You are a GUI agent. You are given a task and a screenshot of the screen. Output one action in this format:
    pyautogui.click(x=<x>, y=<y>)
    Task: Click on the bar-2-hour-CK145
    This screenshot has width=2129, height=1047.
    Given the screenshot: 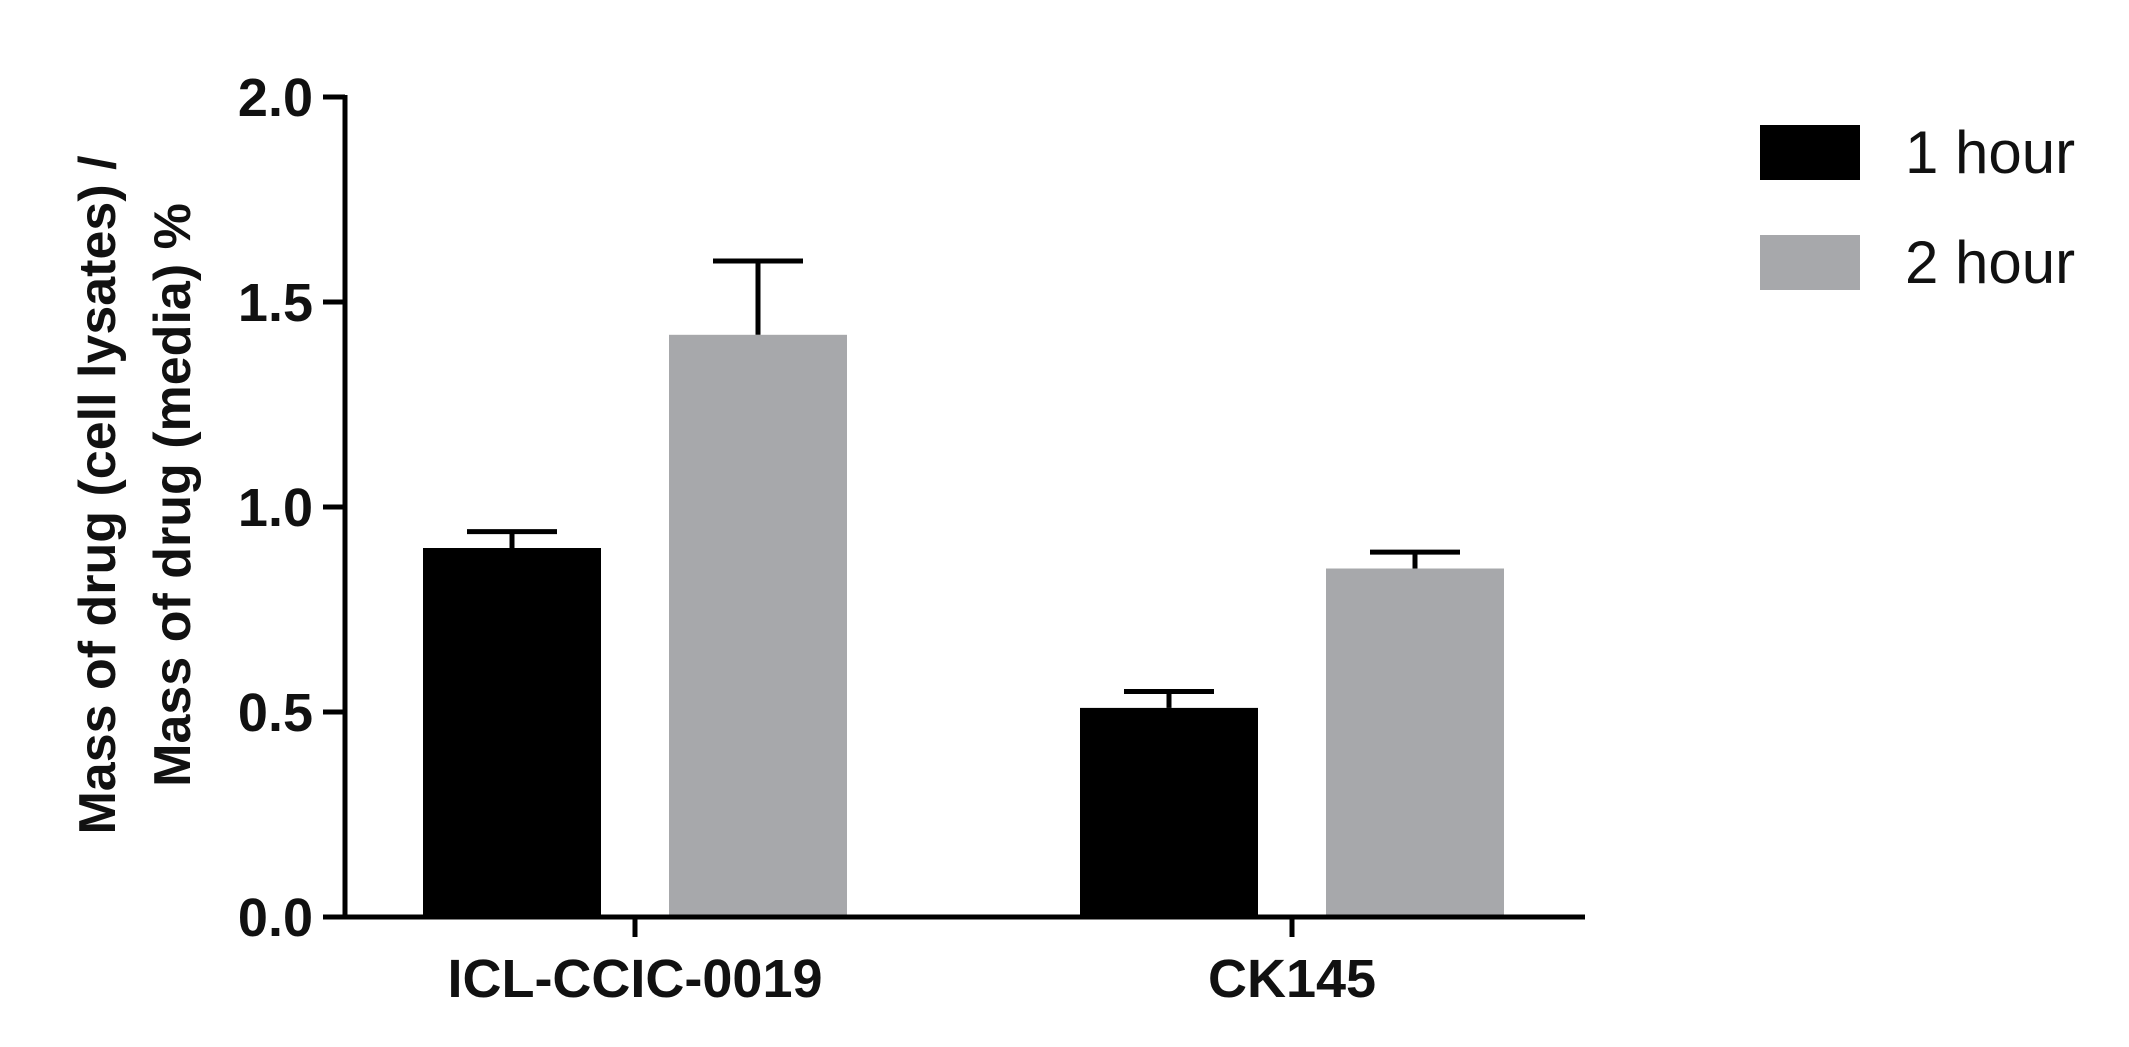 What is the action you would take?
    pyautogui.click(x=1415, y=742)
    